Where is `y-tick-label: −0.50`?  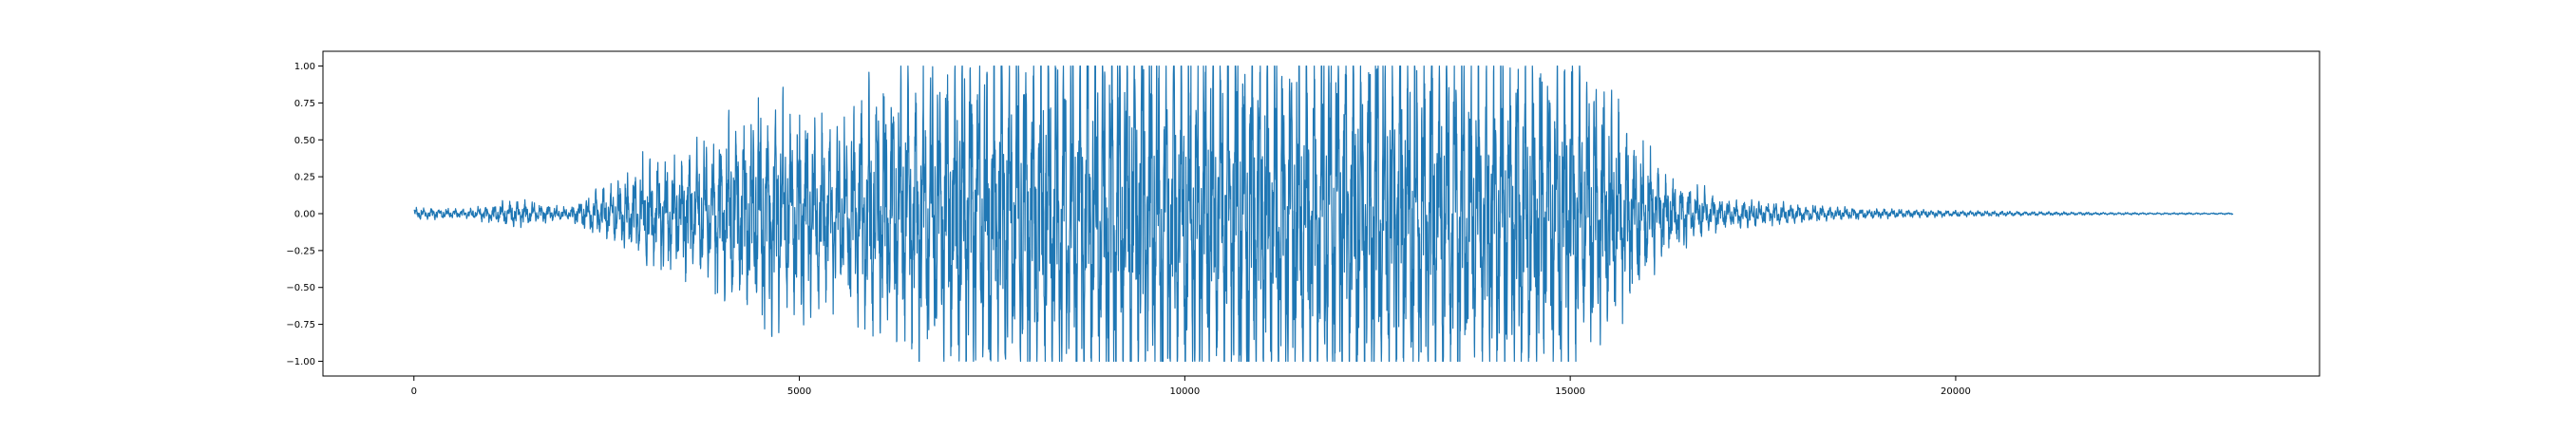 y-tick-label: −0.50 is located at coordinates (300, 288).